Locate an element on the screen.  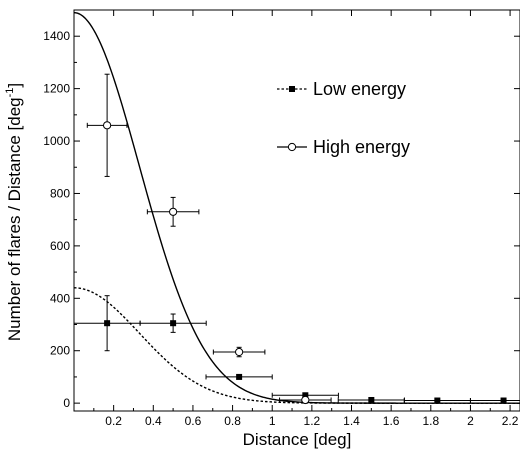
legend-high-energy-label: High energy is located at coordinates (361, 147).